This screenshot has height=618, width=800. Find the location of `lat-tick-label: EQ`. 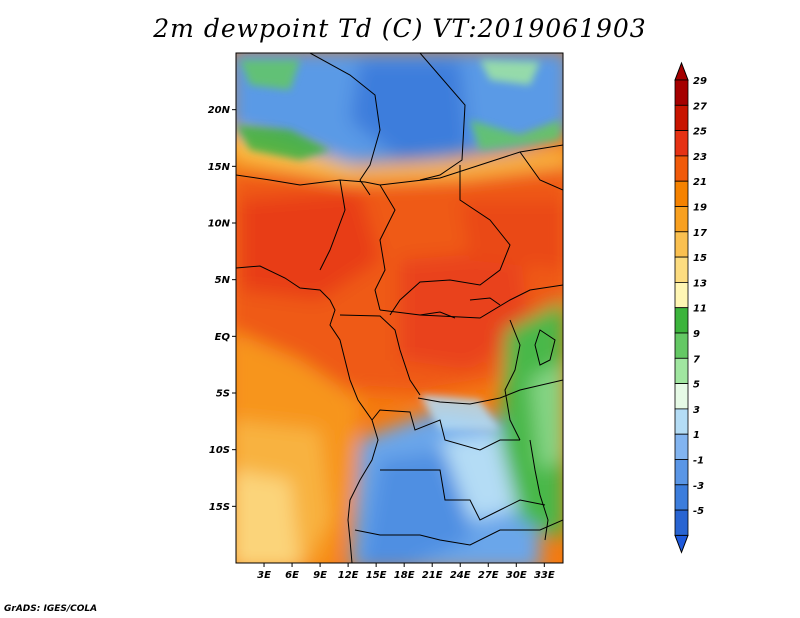

lat-tick-label: EQ is located at coordinates (223, 337).